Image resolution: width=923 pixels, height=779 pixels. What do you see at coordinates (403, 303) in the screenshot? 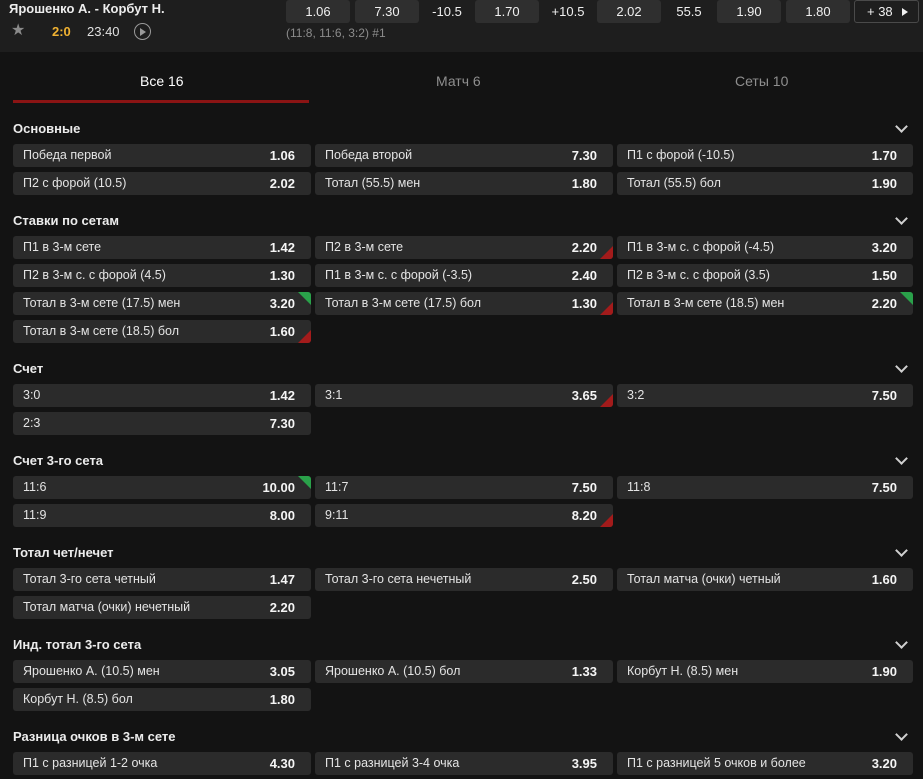
I see `odds-label: Тотал в 3-м сете (17.5) бол` at bounding box center [403, 303].